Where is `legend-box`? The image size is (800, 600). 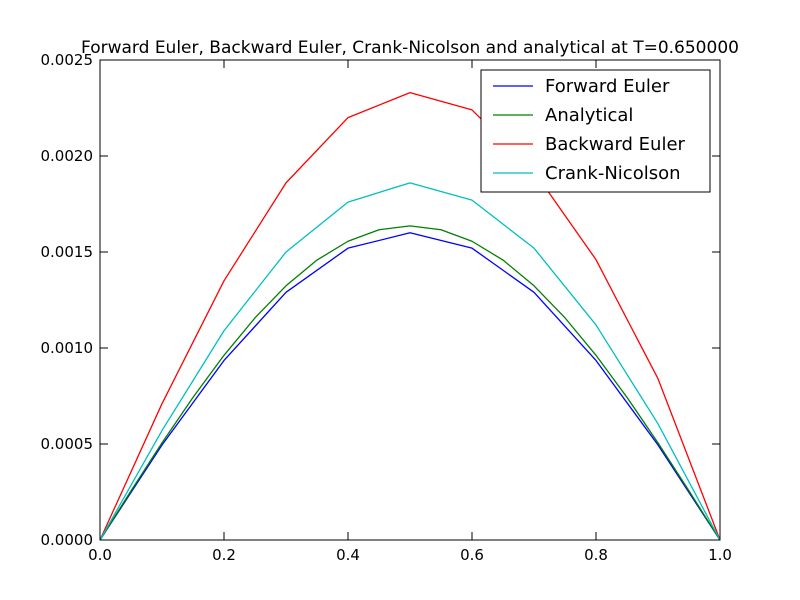 legend-box is located at coordinates (595, 131).